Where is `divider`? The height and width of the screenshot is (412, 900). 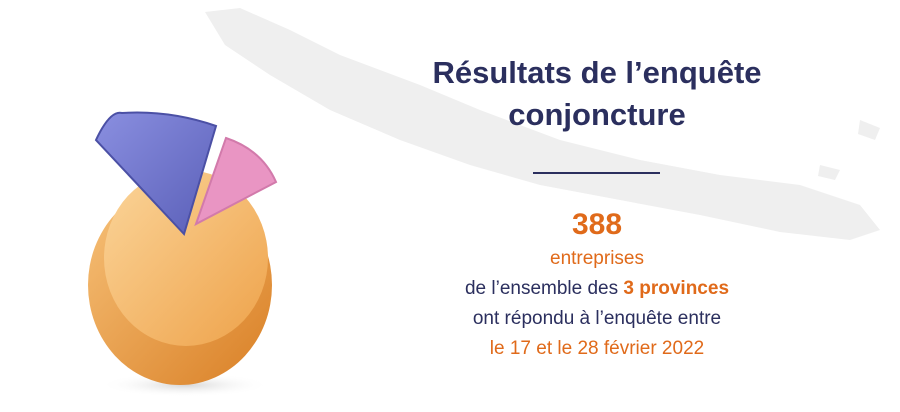 divider is located at coordinates (596, 173).